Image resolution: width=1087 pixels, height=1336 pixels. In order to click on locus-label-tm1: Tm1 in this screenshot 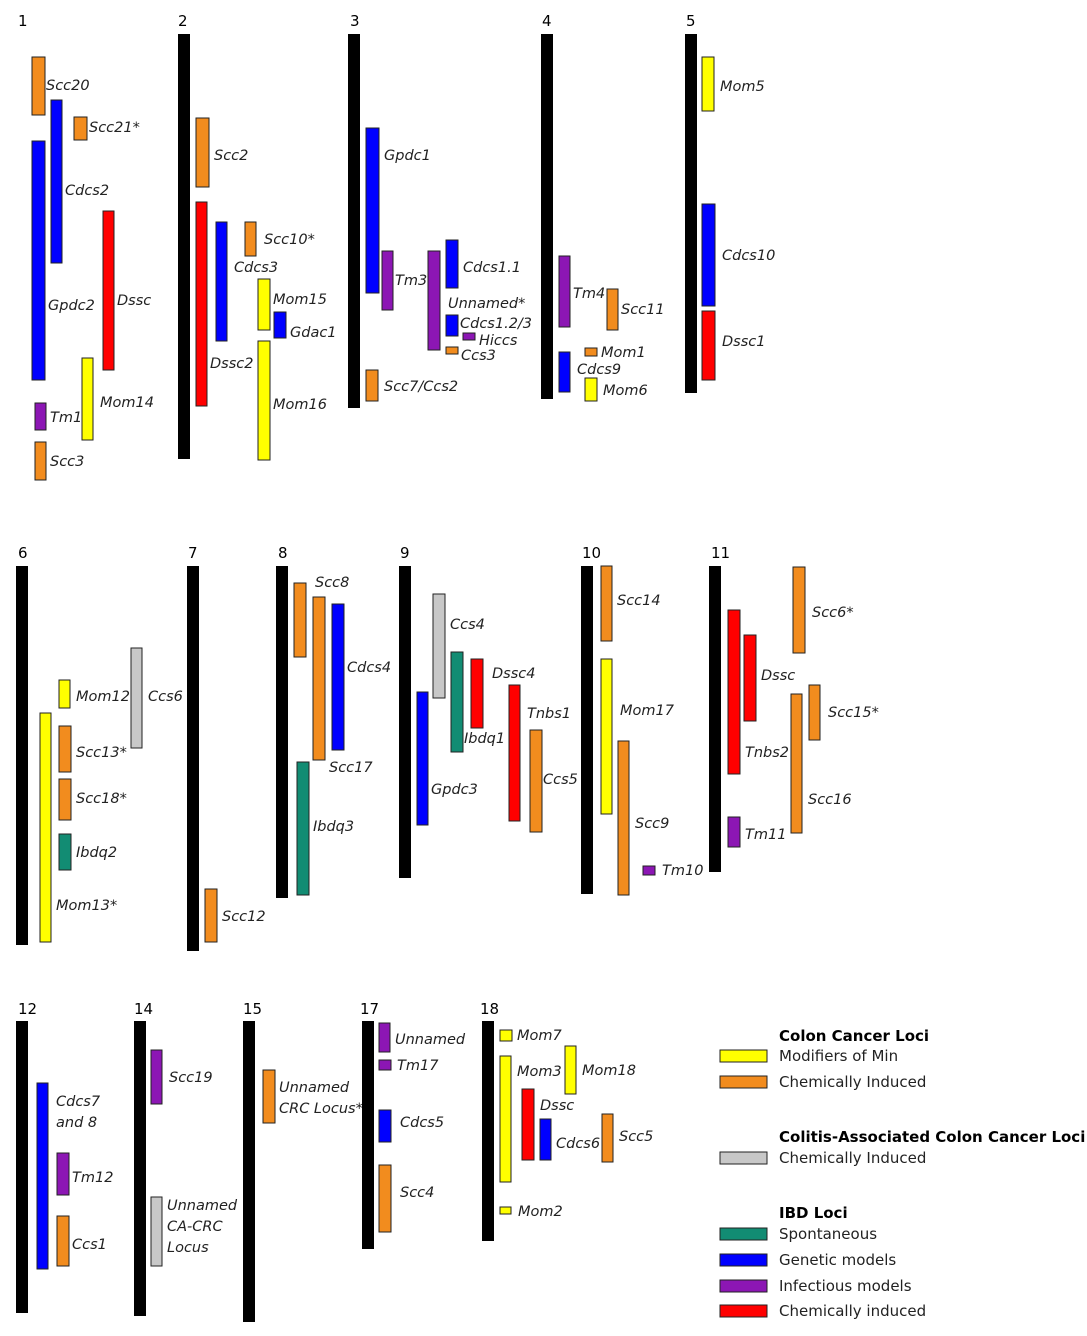, I will do `click(66, 418)`.